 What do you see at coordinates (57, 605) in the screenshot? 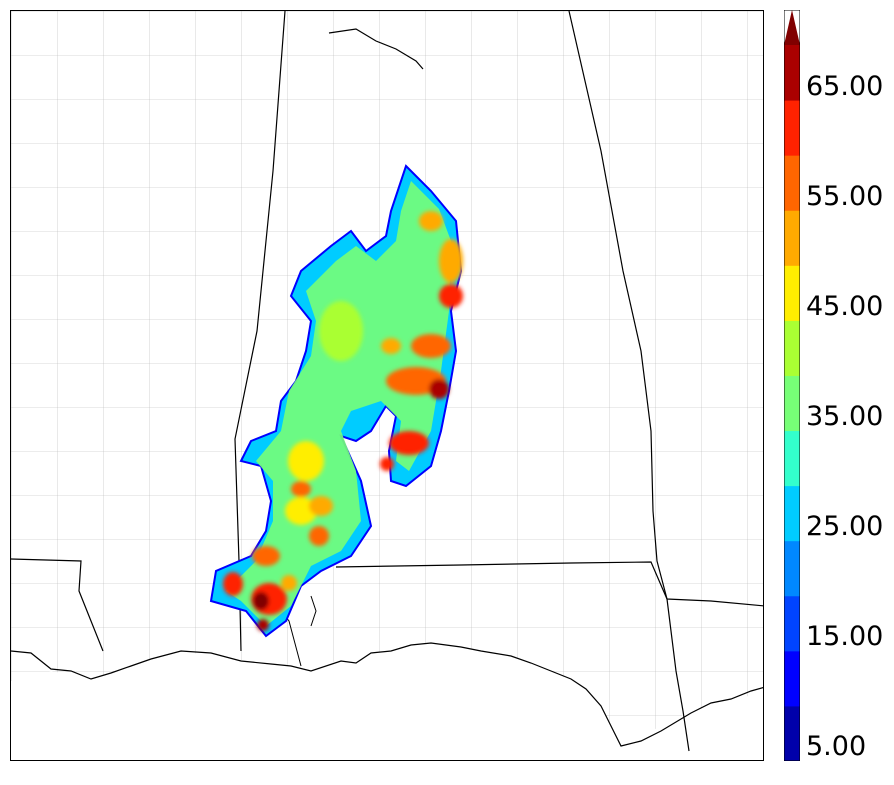
I see `mississippi-south-border` at bounding box center [57, 605].